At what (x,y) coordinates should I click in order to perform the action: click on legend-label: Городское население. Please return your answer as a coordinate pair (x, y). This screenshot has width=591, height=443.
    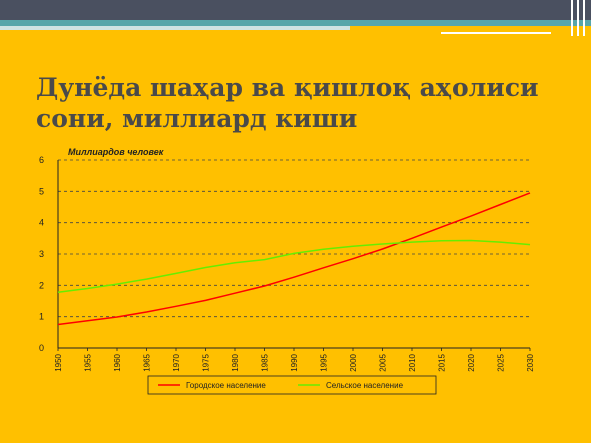
    Looking at the image, I should click on (226, 385).